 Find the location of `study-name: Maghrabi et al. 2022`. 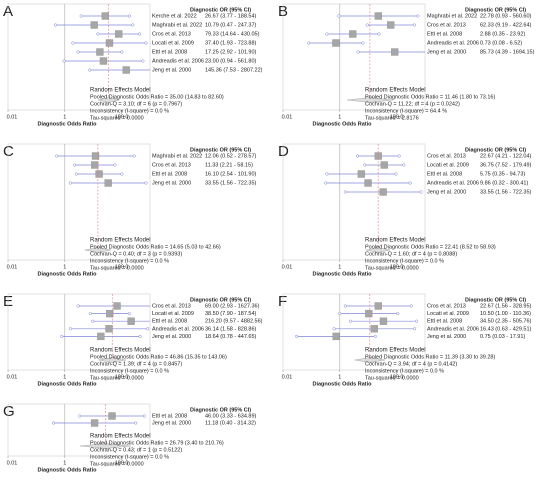

study-name: Maghrabi et al. 2022 is located at coordinates (177, 156).